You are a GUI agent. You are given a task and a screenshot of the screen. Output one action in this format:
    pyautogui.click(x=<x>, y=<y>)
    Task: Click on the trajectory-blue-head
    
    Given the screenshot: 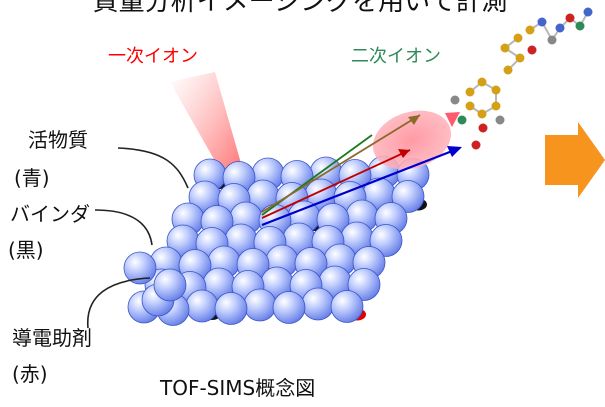 What is the action you would take?
    pyautogui.click(x=454, y=151)
    